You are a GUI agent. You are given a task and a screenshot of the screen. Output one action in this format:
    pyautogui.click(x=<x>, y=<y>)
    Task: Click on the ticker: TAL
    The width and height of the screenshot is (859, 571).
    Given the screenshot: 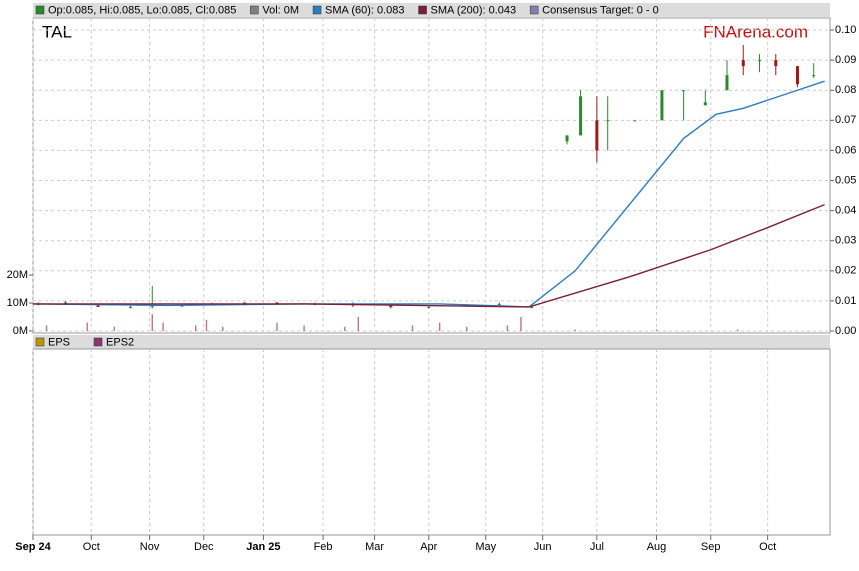 What is the action you would take?
    pyautogui.click(x=57, y=31)
    